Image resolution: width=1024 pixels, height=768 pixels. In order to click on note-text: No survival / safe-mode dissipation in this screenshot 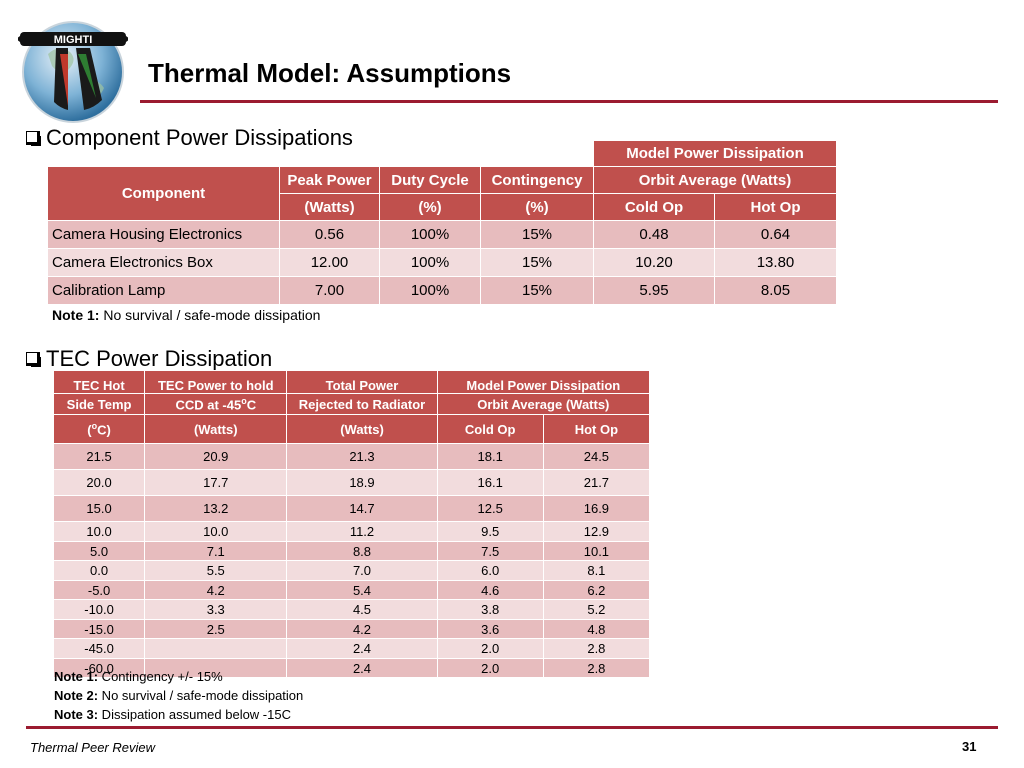, I will do `click(210, 315)`.